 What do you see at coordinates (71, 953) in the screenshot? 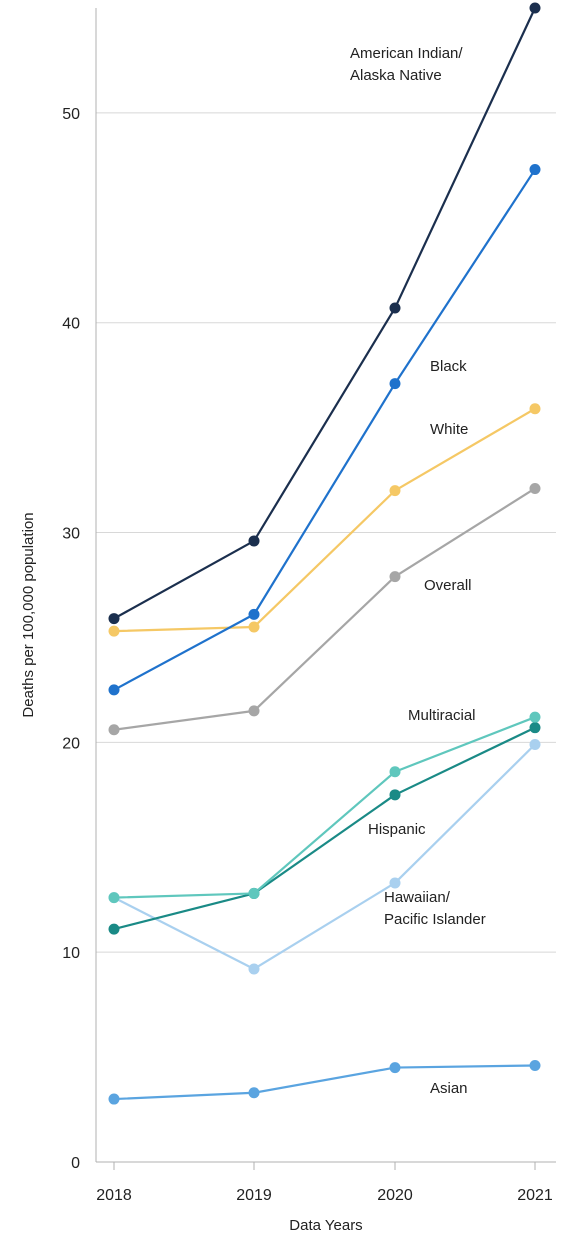
I see `y-tick-label: 10` at bounding box center [71, 953].